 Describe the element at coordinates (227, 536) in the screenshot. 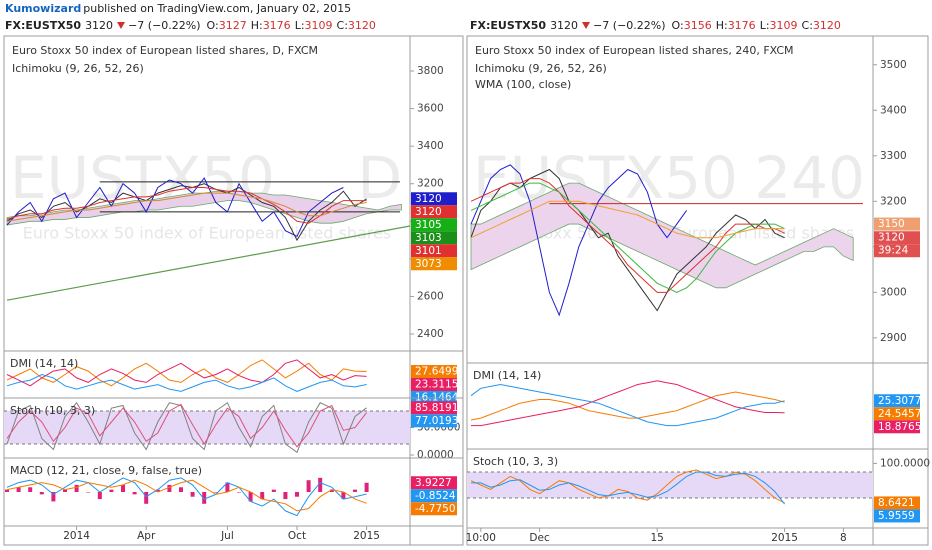

I see `x-tick-label: Jul` at that location.